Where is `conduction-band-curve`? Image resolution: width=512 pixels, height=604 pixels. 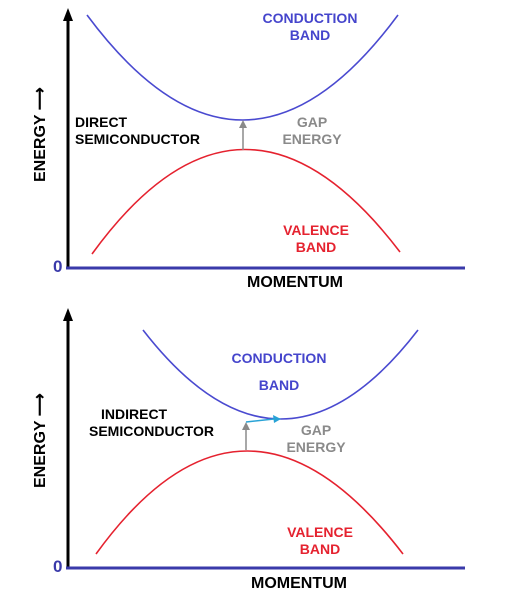 conduction-band-curve is located at coordinates (242, 67).